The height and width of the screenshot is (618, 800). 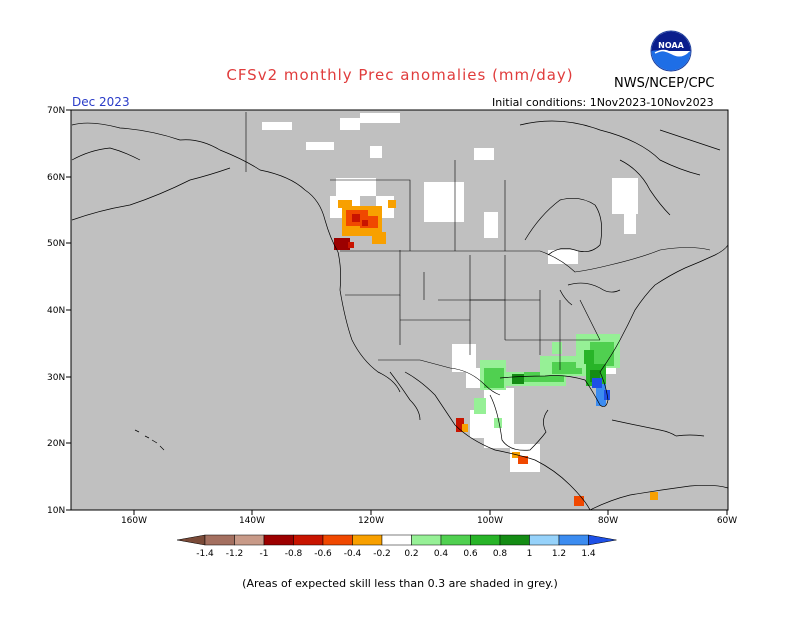 What do you see at coordinates (470, 554) in the screenshot?
I see `colorbar-label: 0.6` at bounding box center [470, 554].